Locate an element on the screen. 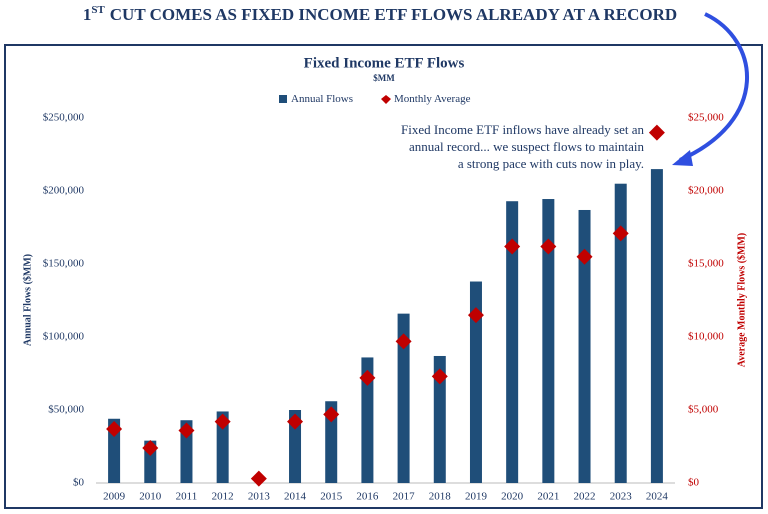 This screenshot has height=514, width=768. x-tick-label: 2012 is located at coordinates (223, 497).